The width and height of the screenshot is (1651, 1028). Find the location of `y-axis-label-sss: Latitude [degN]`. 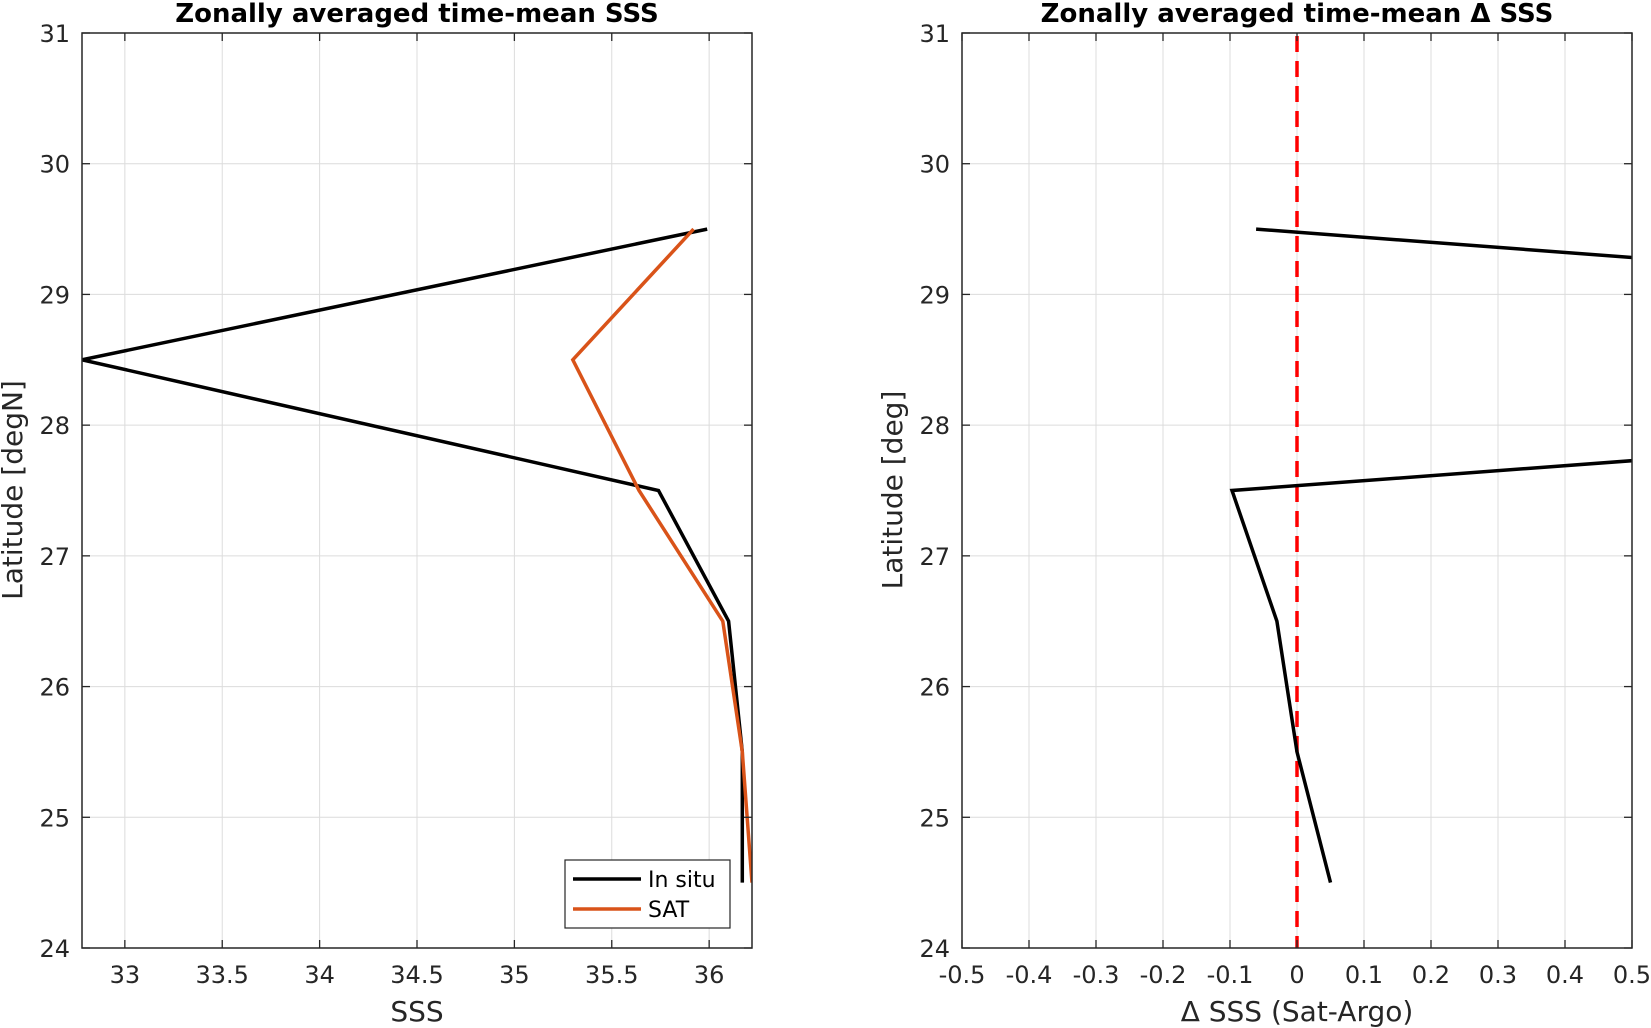

y-axis-label-sss: Latitude [degN] is located at coordinates (14, 490).